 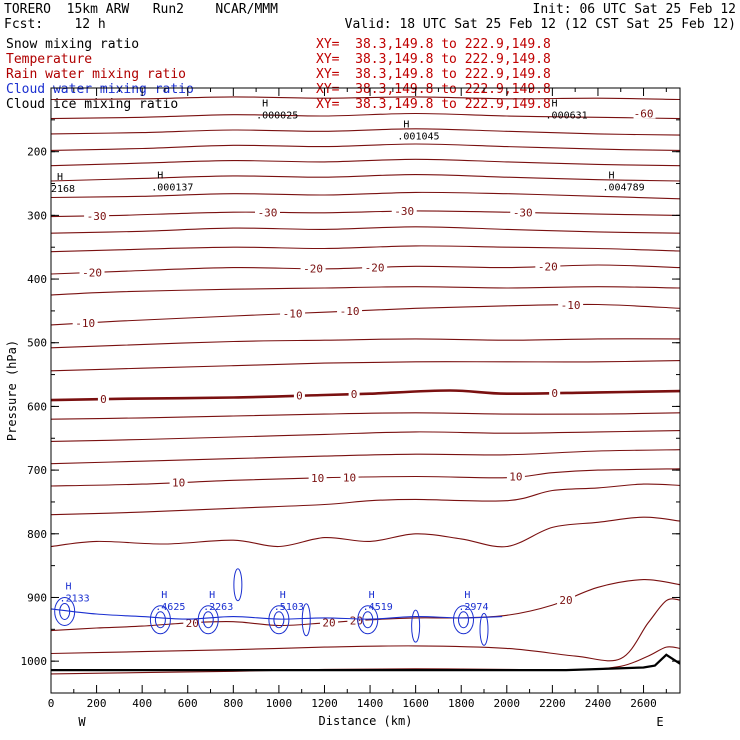 What do you see at coordinates (567, 116) in the screenshot?
I see `snow-ice-max-value: .000631` at bounding box center [567, 116].